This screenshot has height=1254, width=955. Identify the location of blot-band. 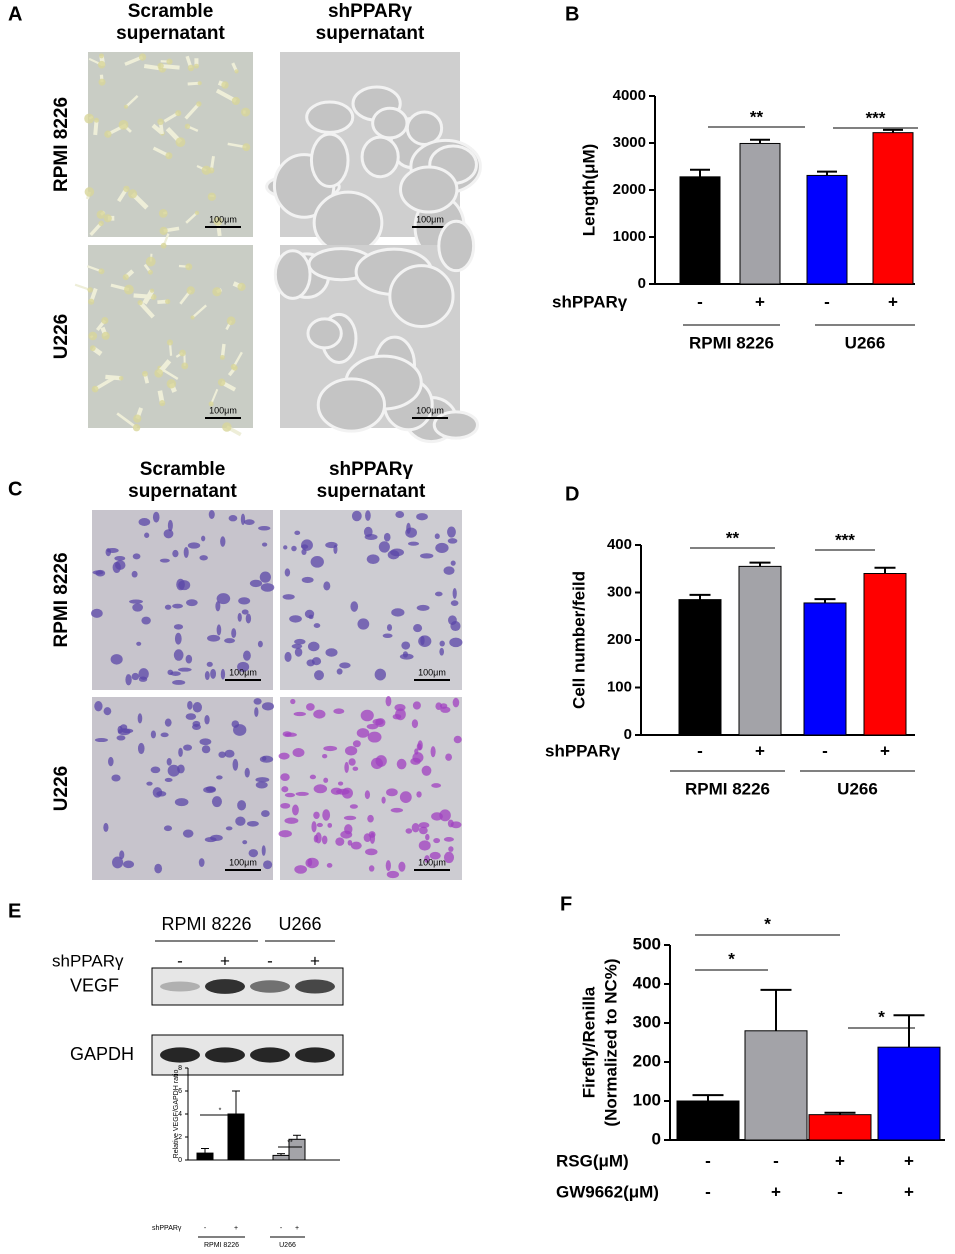
(270, 986).